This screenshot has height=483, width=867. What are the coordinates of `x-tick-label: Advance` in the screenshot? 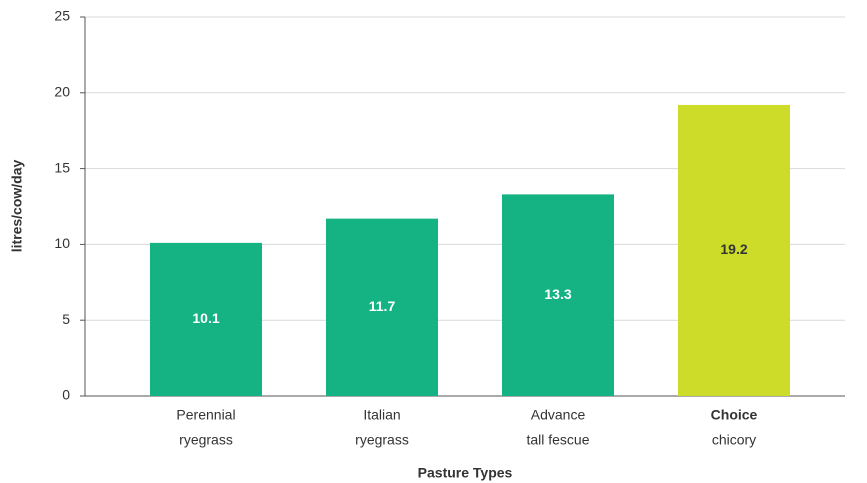 It's located at (558, 415).